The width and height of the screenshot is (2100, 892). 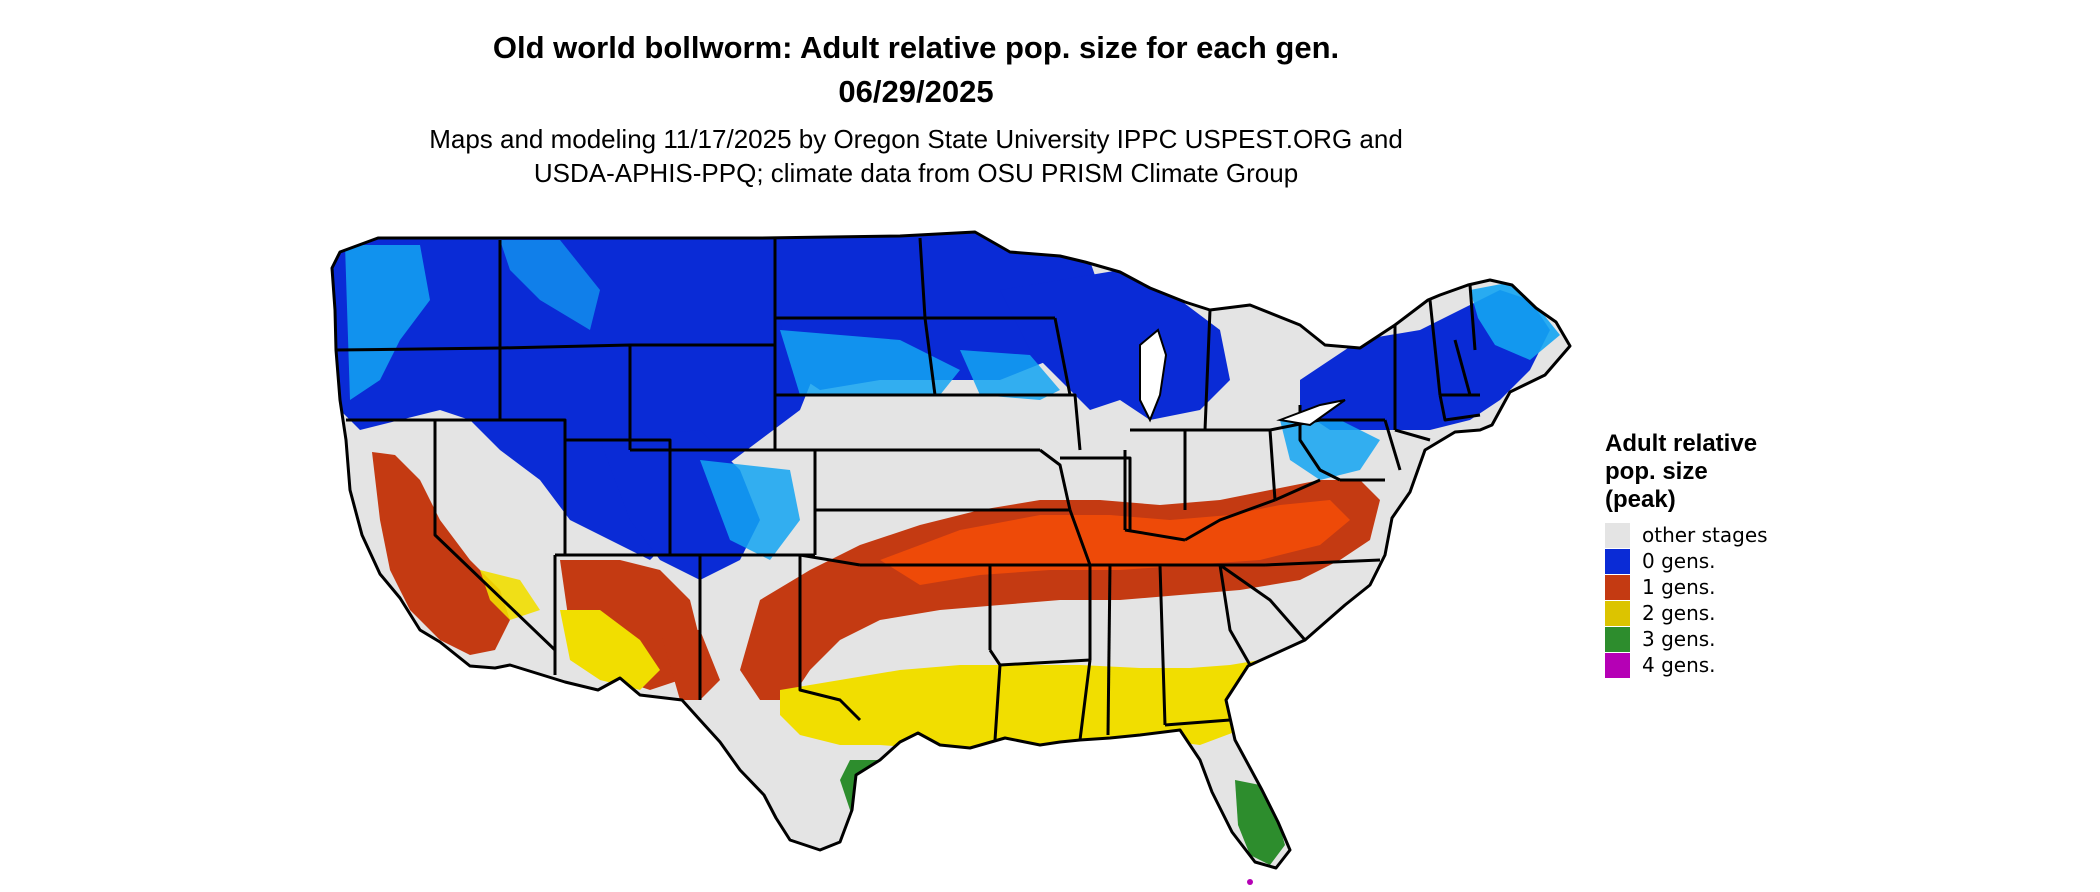 I want to click on four-gen-spot, so click(x=1250, y=882).